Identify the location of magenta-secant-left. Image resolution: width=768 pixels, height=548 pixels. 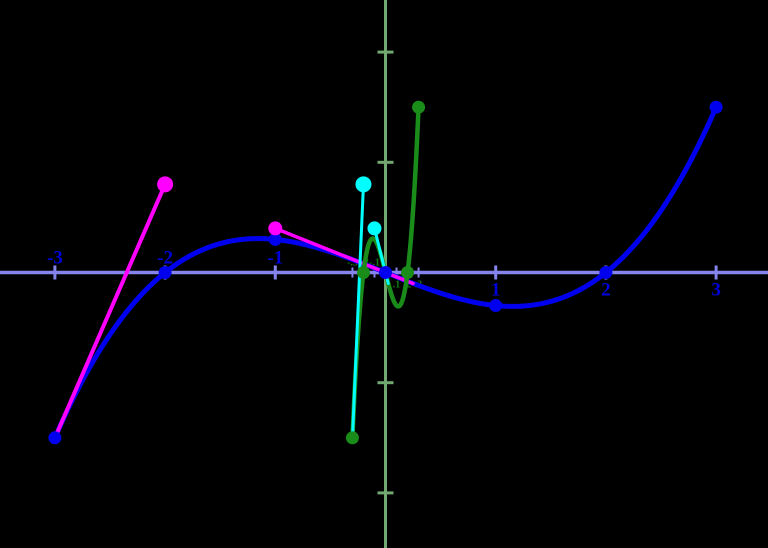
(110, 311).